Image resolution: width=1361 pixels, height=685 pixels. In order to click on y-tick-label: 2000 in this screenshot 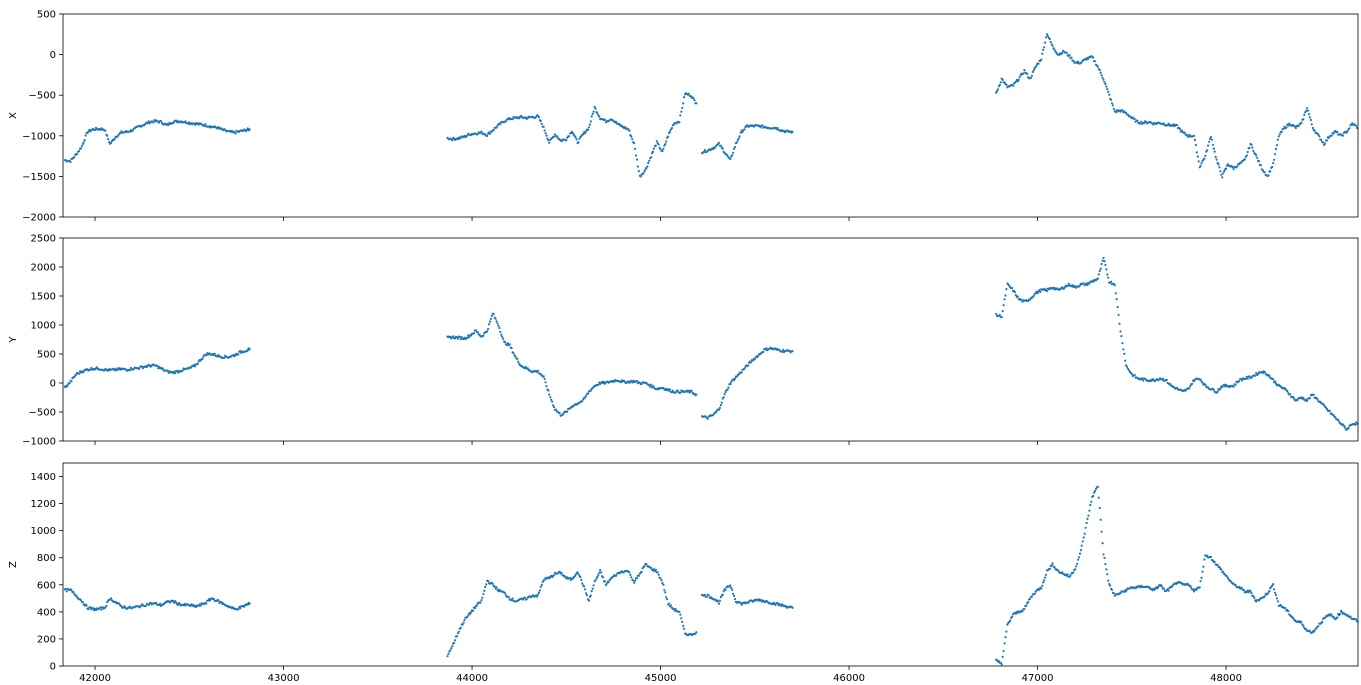, I will do `click(43, 268)`.